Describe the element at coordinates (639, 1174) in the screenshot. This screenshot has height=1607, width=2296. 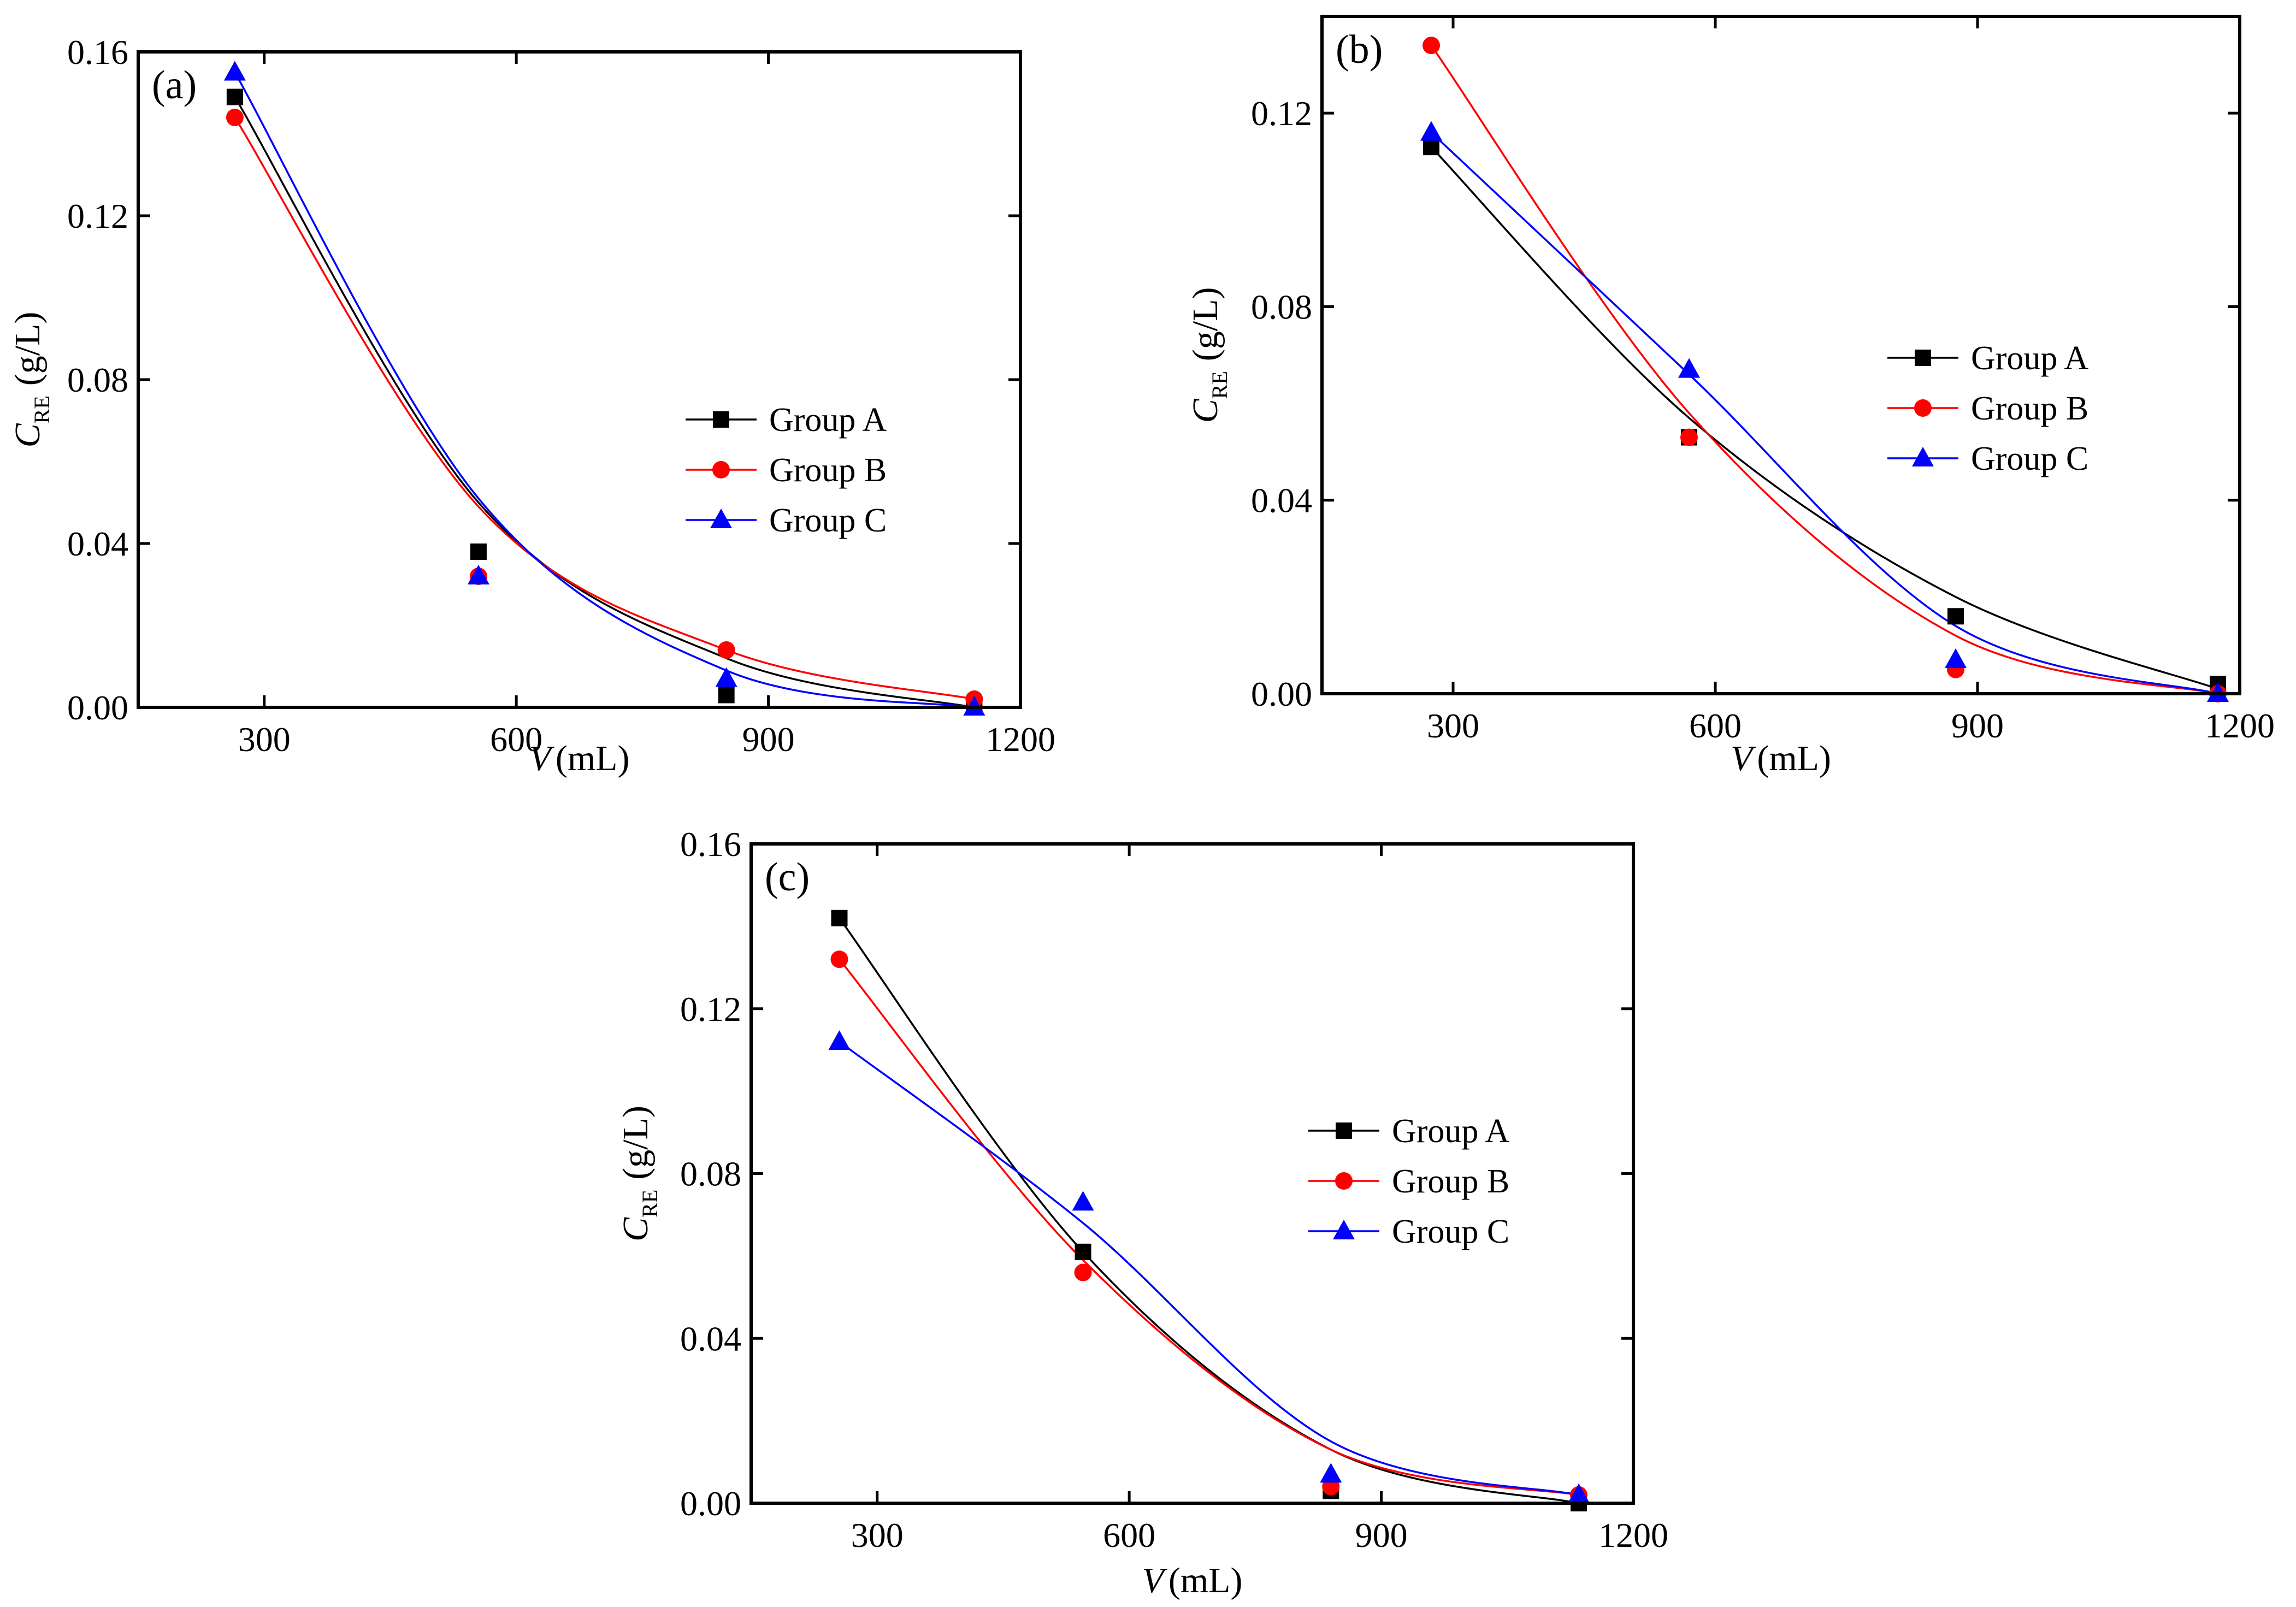
I see `y-axis-title-panel-c: CRE (g/L)` at that location.